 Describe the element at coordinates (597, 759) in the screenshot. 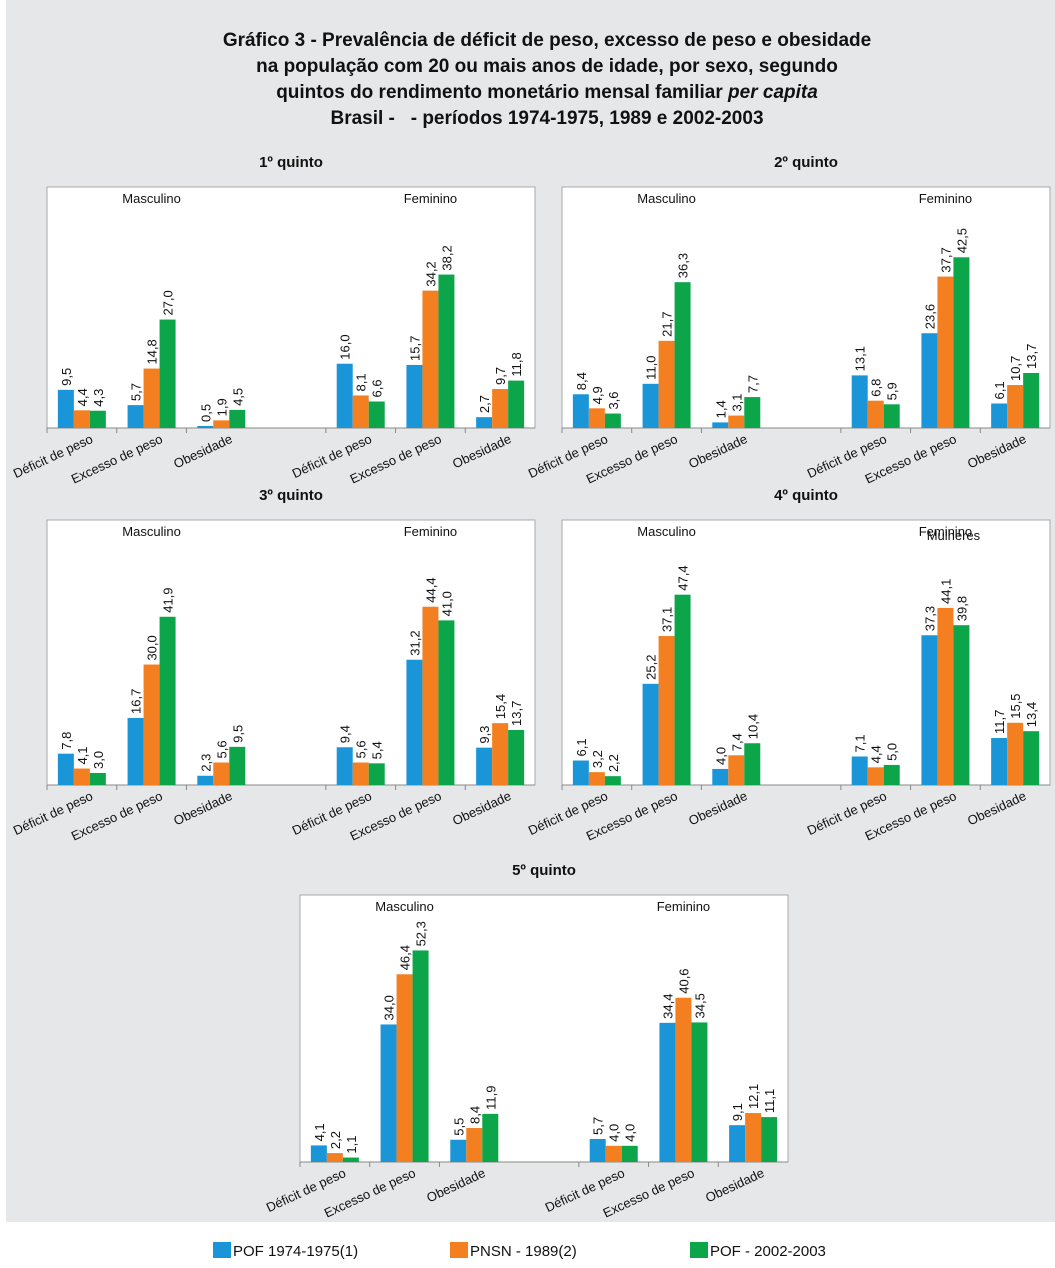

I see `value-label: 3,2` at that location.